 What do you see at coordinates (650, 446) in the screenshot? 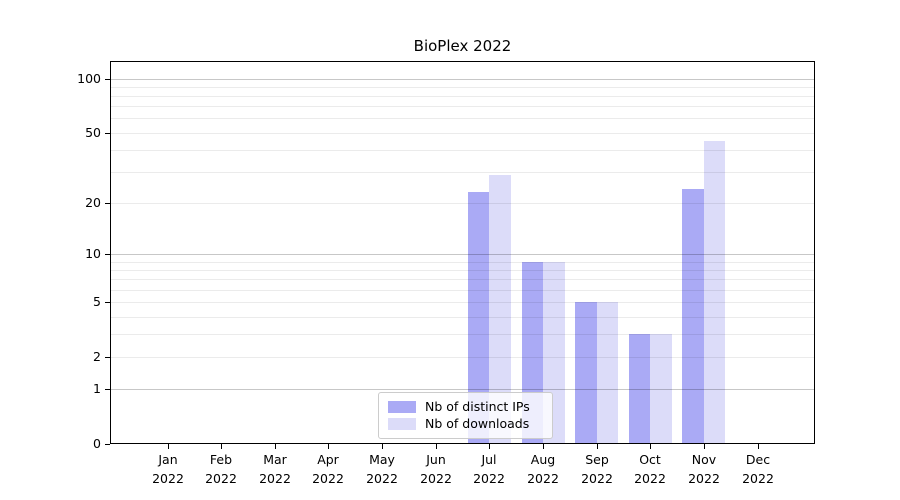
I see `x-tick-oct-2022` at bounding box center [650, 446].